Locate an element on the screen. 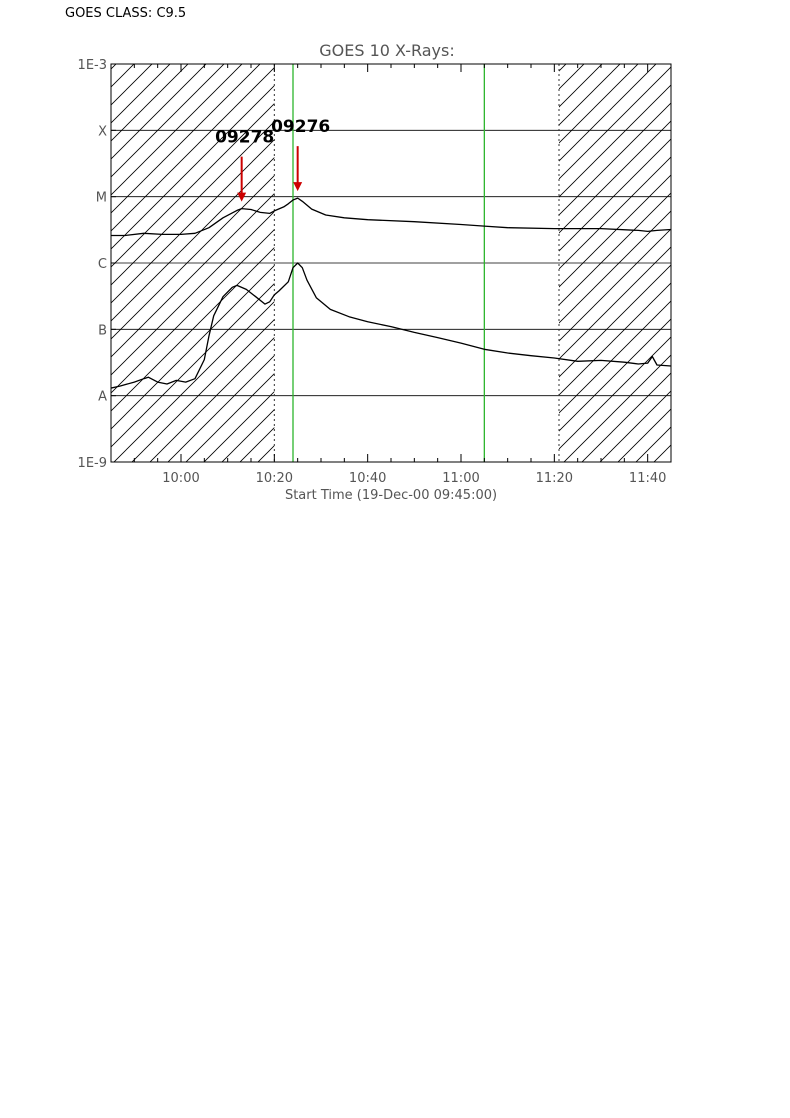  x-tick-label-1120: 11:20 is located at coordinates (554, 478).